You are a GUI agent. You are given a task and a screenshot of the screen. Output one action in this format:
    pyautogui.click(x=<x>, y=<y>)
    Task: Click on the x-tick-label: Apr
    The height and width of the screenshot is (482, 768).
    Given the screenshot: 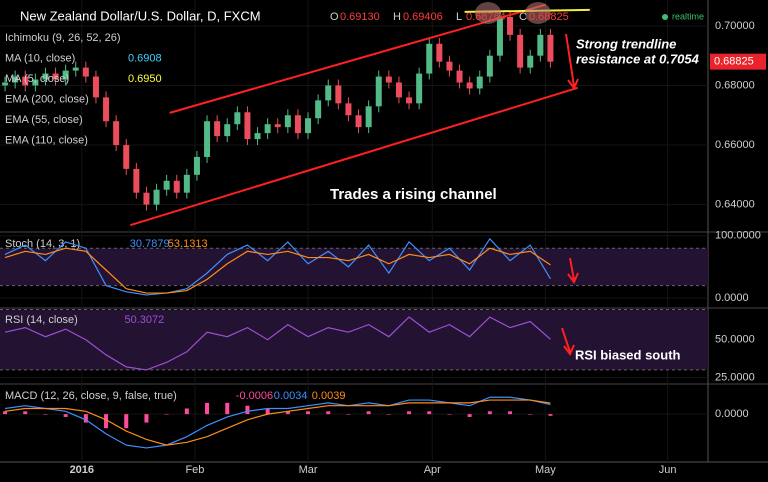 What is the action you would take?
    pyautogui.click(x=432, y=470)
    